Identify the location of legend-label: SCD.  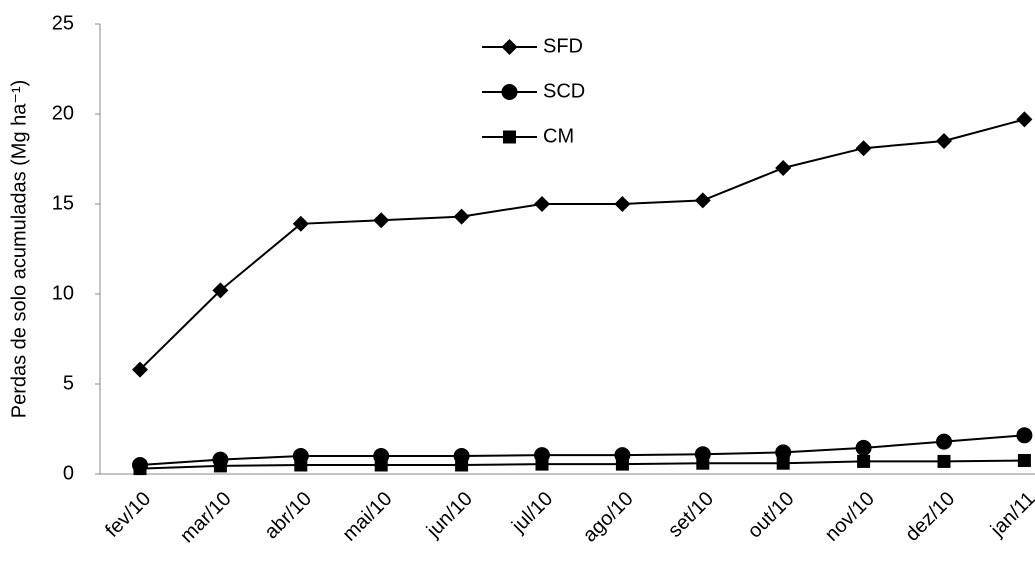
(564, 91).